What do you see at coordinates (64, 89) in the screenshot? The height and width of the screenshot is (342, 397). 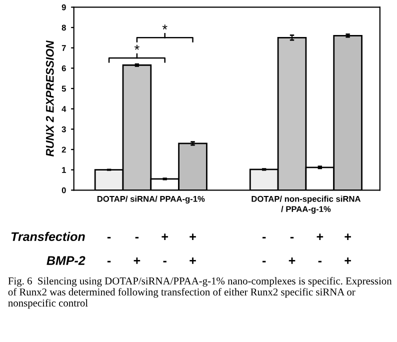 I see `y-tick-label: 5` at bounding box center [64, 89].